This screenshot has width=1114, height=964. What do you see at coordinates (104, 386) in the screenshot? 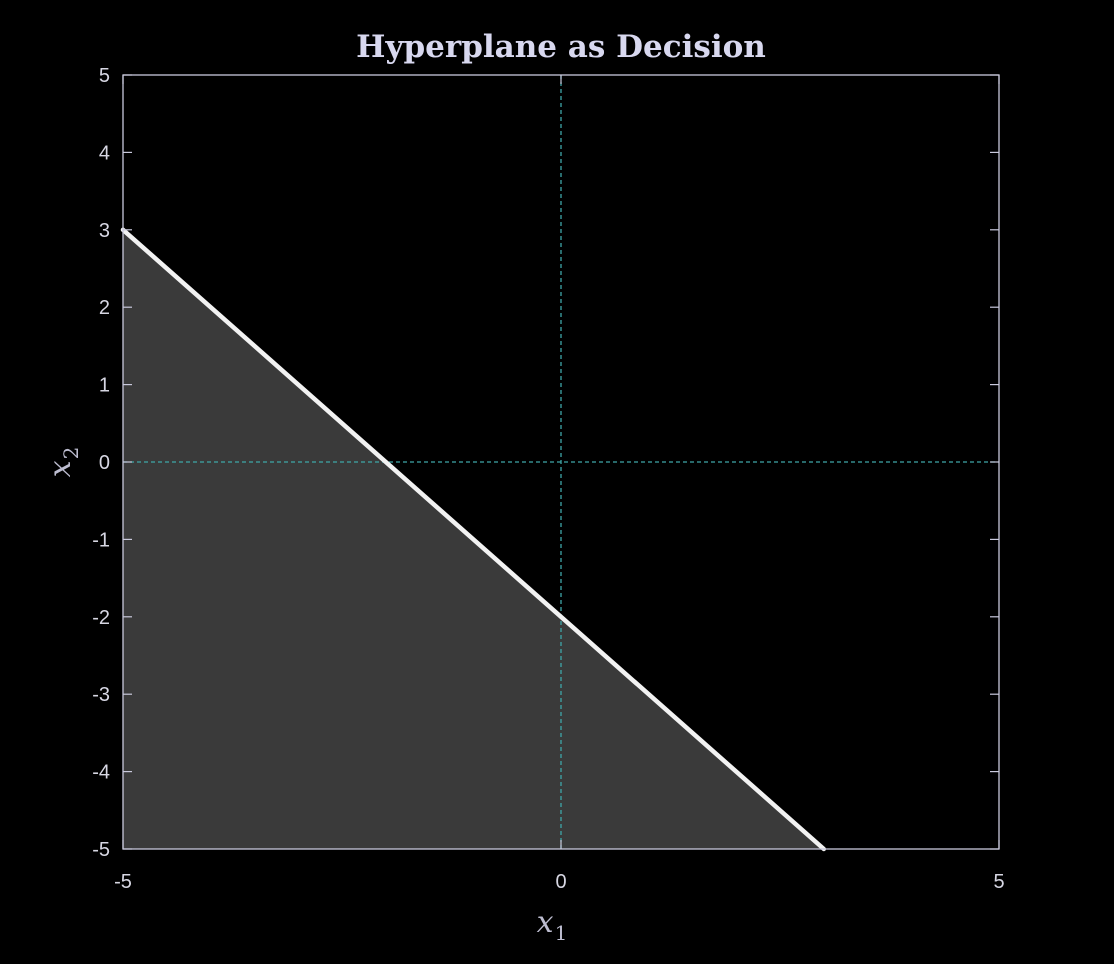
I see `y-tick-label: 1` at bounding box center [104, 386].